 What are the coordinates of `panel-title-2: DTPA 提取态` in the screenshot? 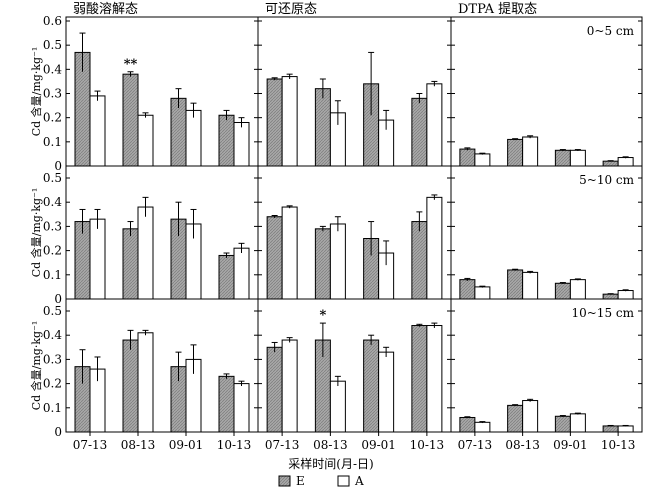 It's located at (497, 9).